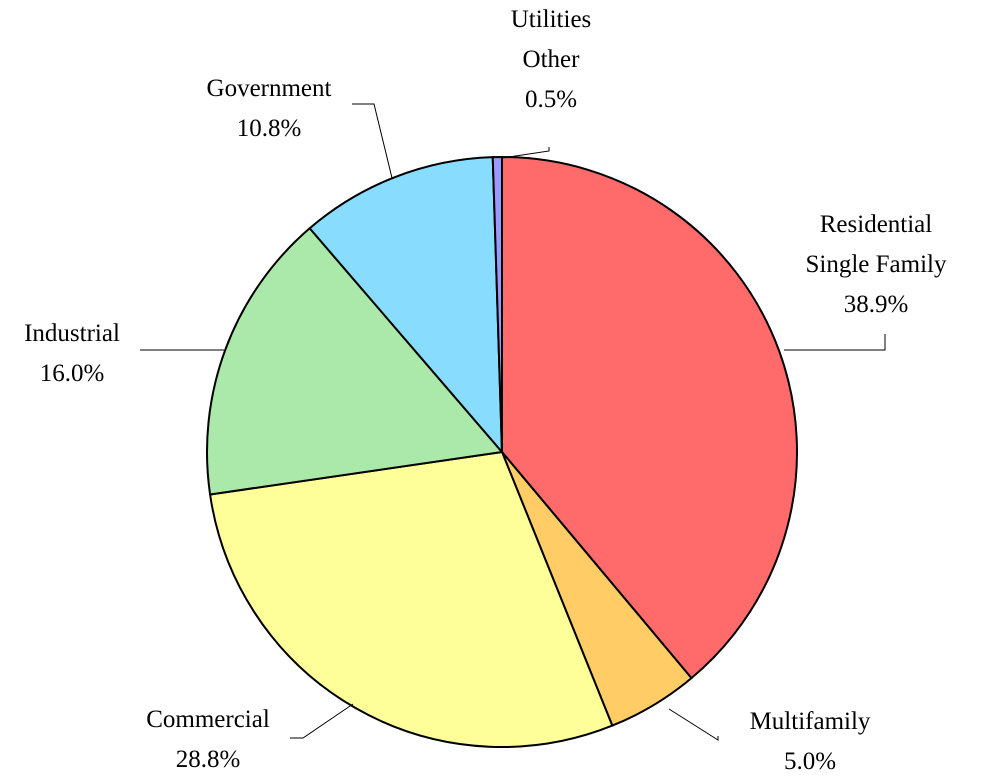 Image resolution: width=982 pixels, height=778 pixels. Describe the element at coordinates (551, 19) in the screenshot. I see `slice-name-5: Utilities` at that location.